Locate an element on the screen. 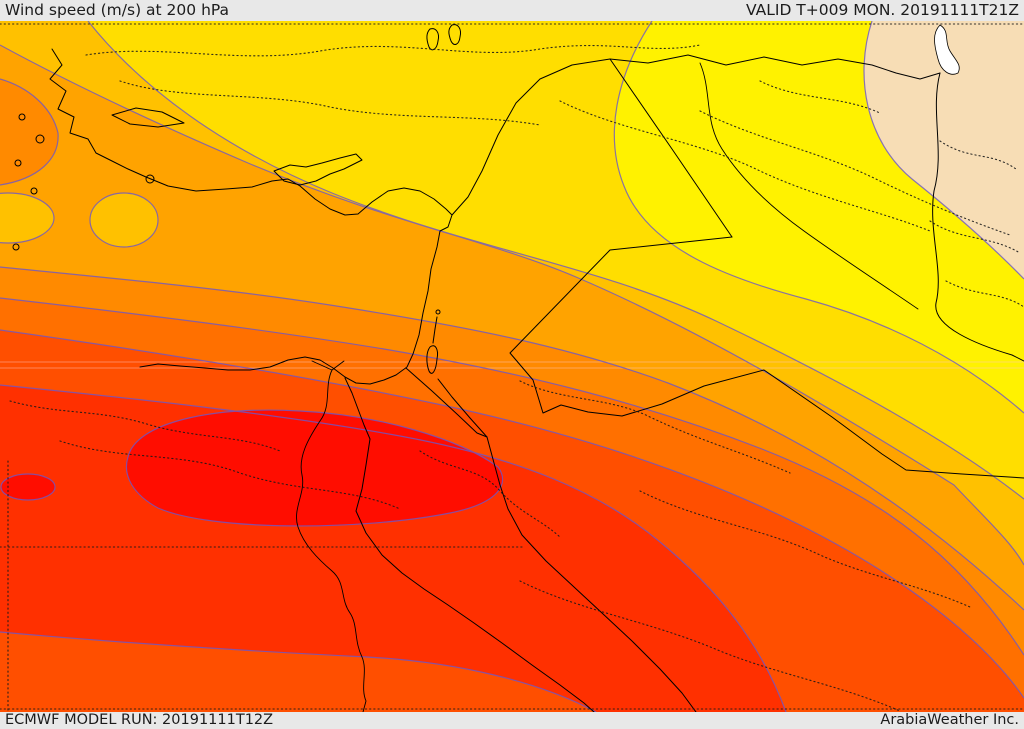 The width and height of the screenshot is (1024, 729). band-core-max is located at coordinates (314, 468).